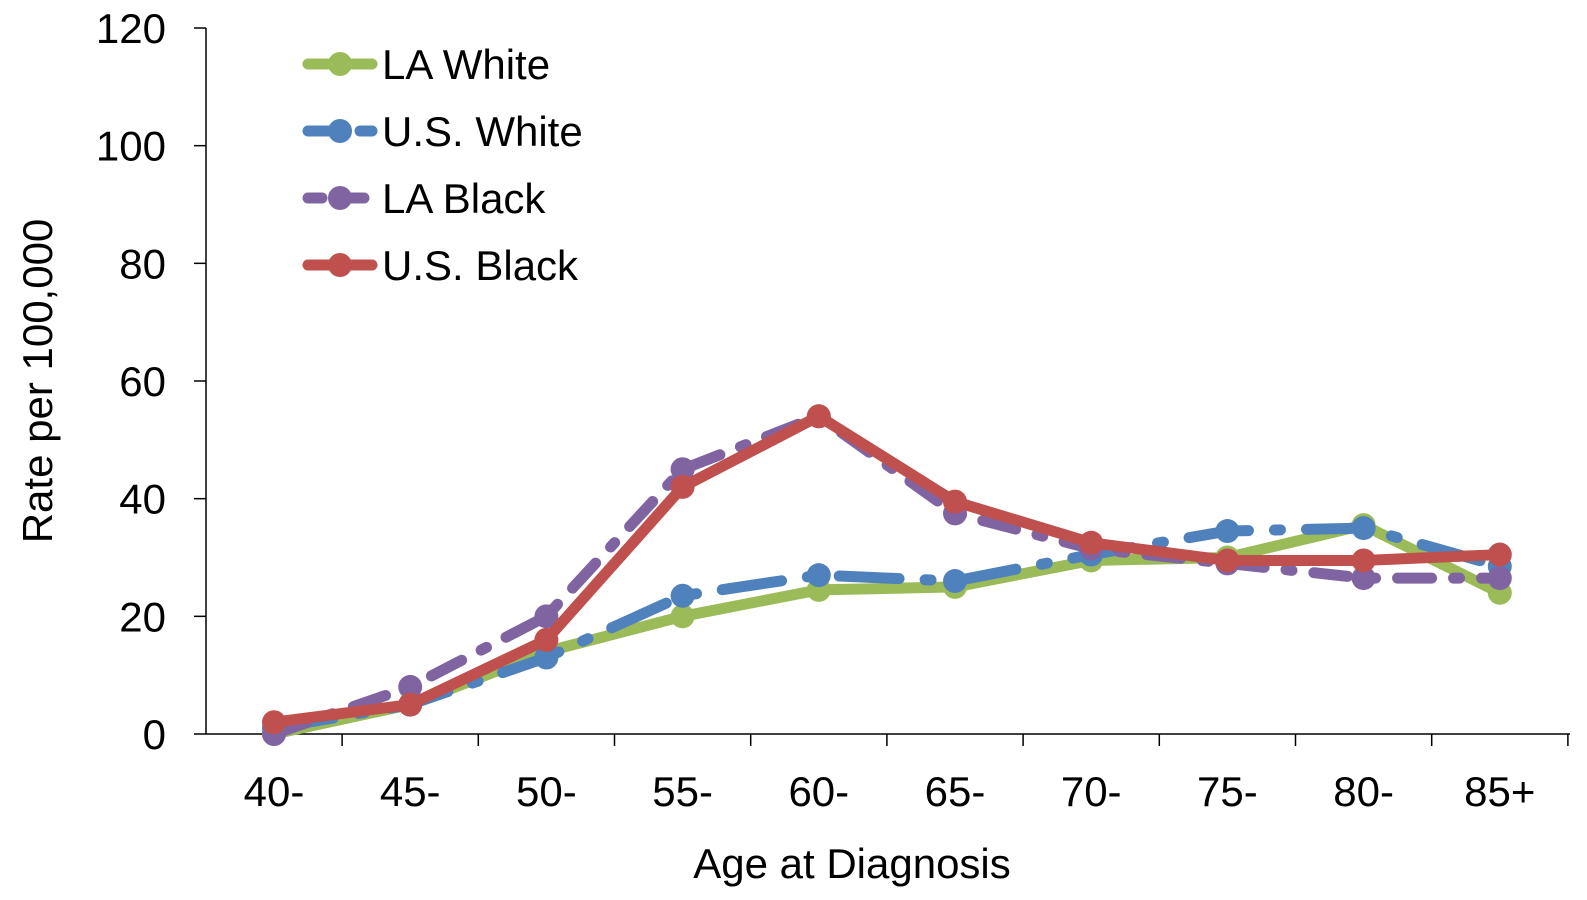 The height and width of the screenshot is (900, 1587). Describe the element at coordinates (274, 791) in the screenshot. I see `x-tick-label: 40-` at that location.